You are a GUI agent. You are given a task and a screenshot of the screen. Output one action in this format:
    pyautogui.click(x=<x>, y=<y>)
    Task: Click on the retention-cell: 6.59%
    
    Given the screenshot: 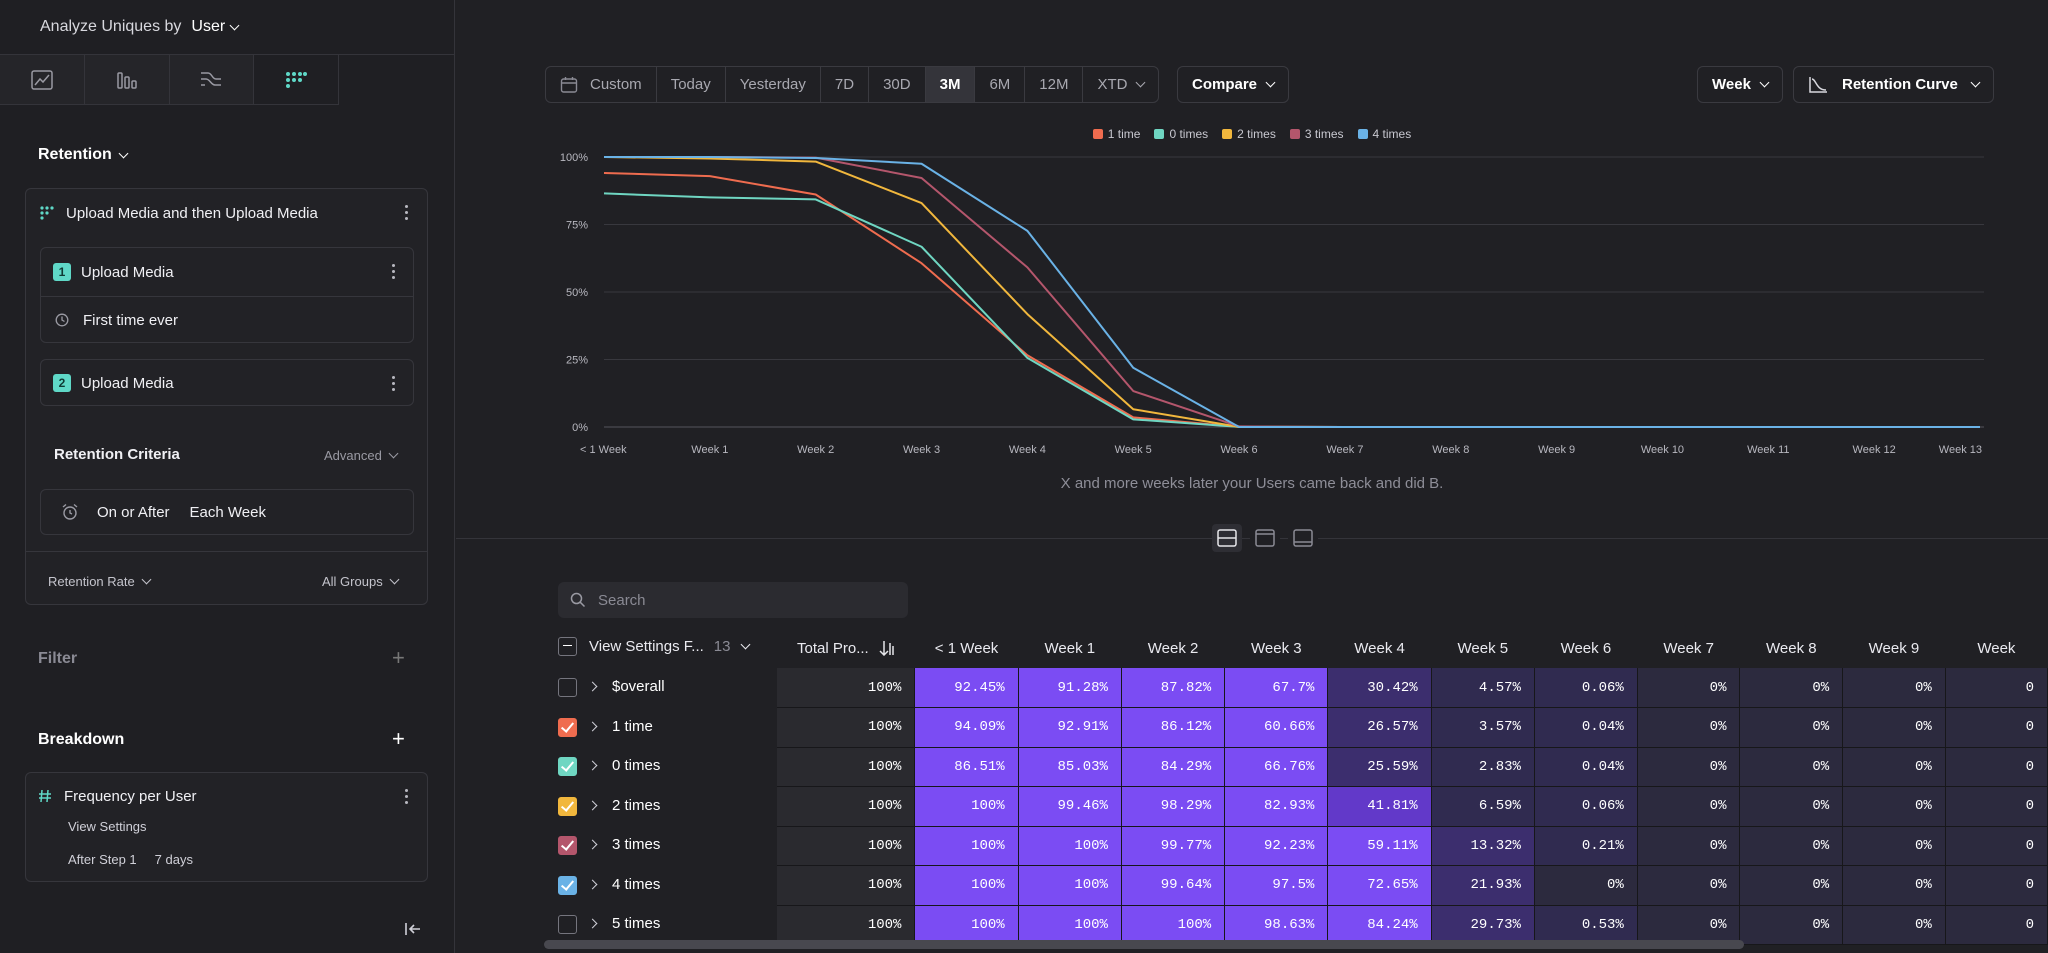 What is the action you would take?
    pyautogui.click(x=1483, y=806)
    